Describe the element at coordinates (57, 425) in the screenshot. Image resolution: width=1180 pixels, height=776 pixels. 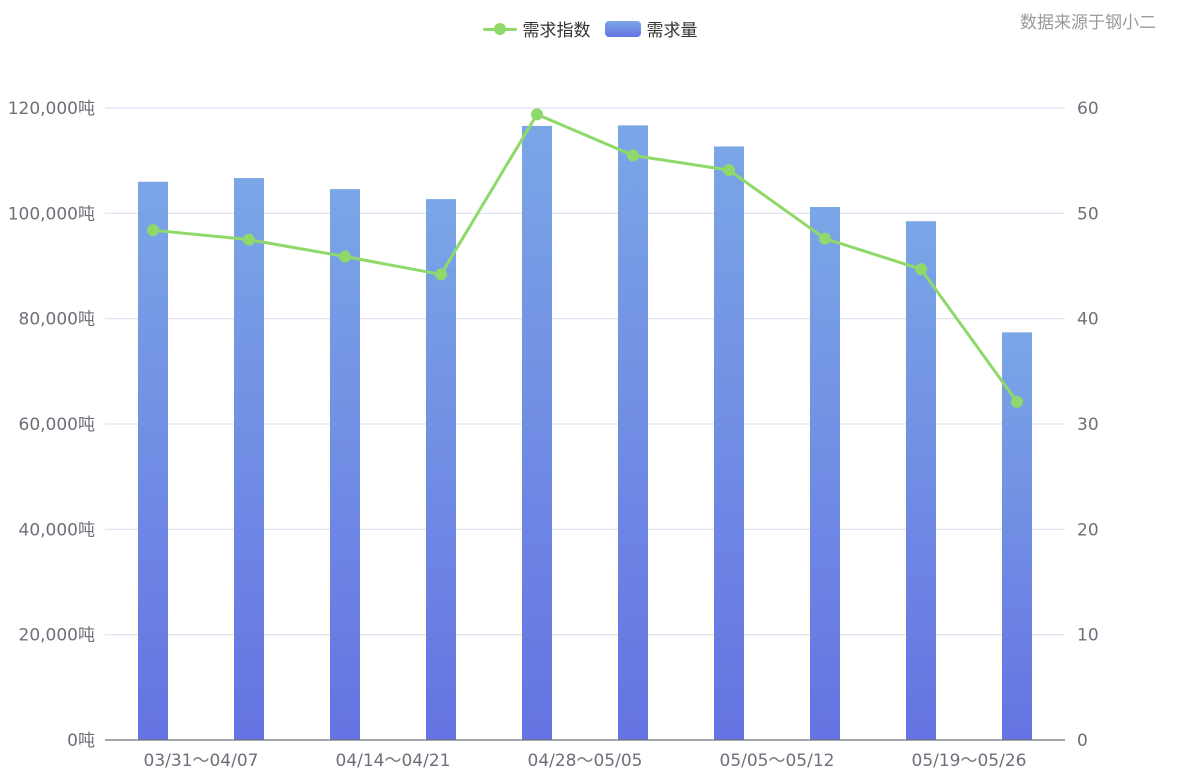
I see `y-left-tick-label: 60,000吨` at that location.